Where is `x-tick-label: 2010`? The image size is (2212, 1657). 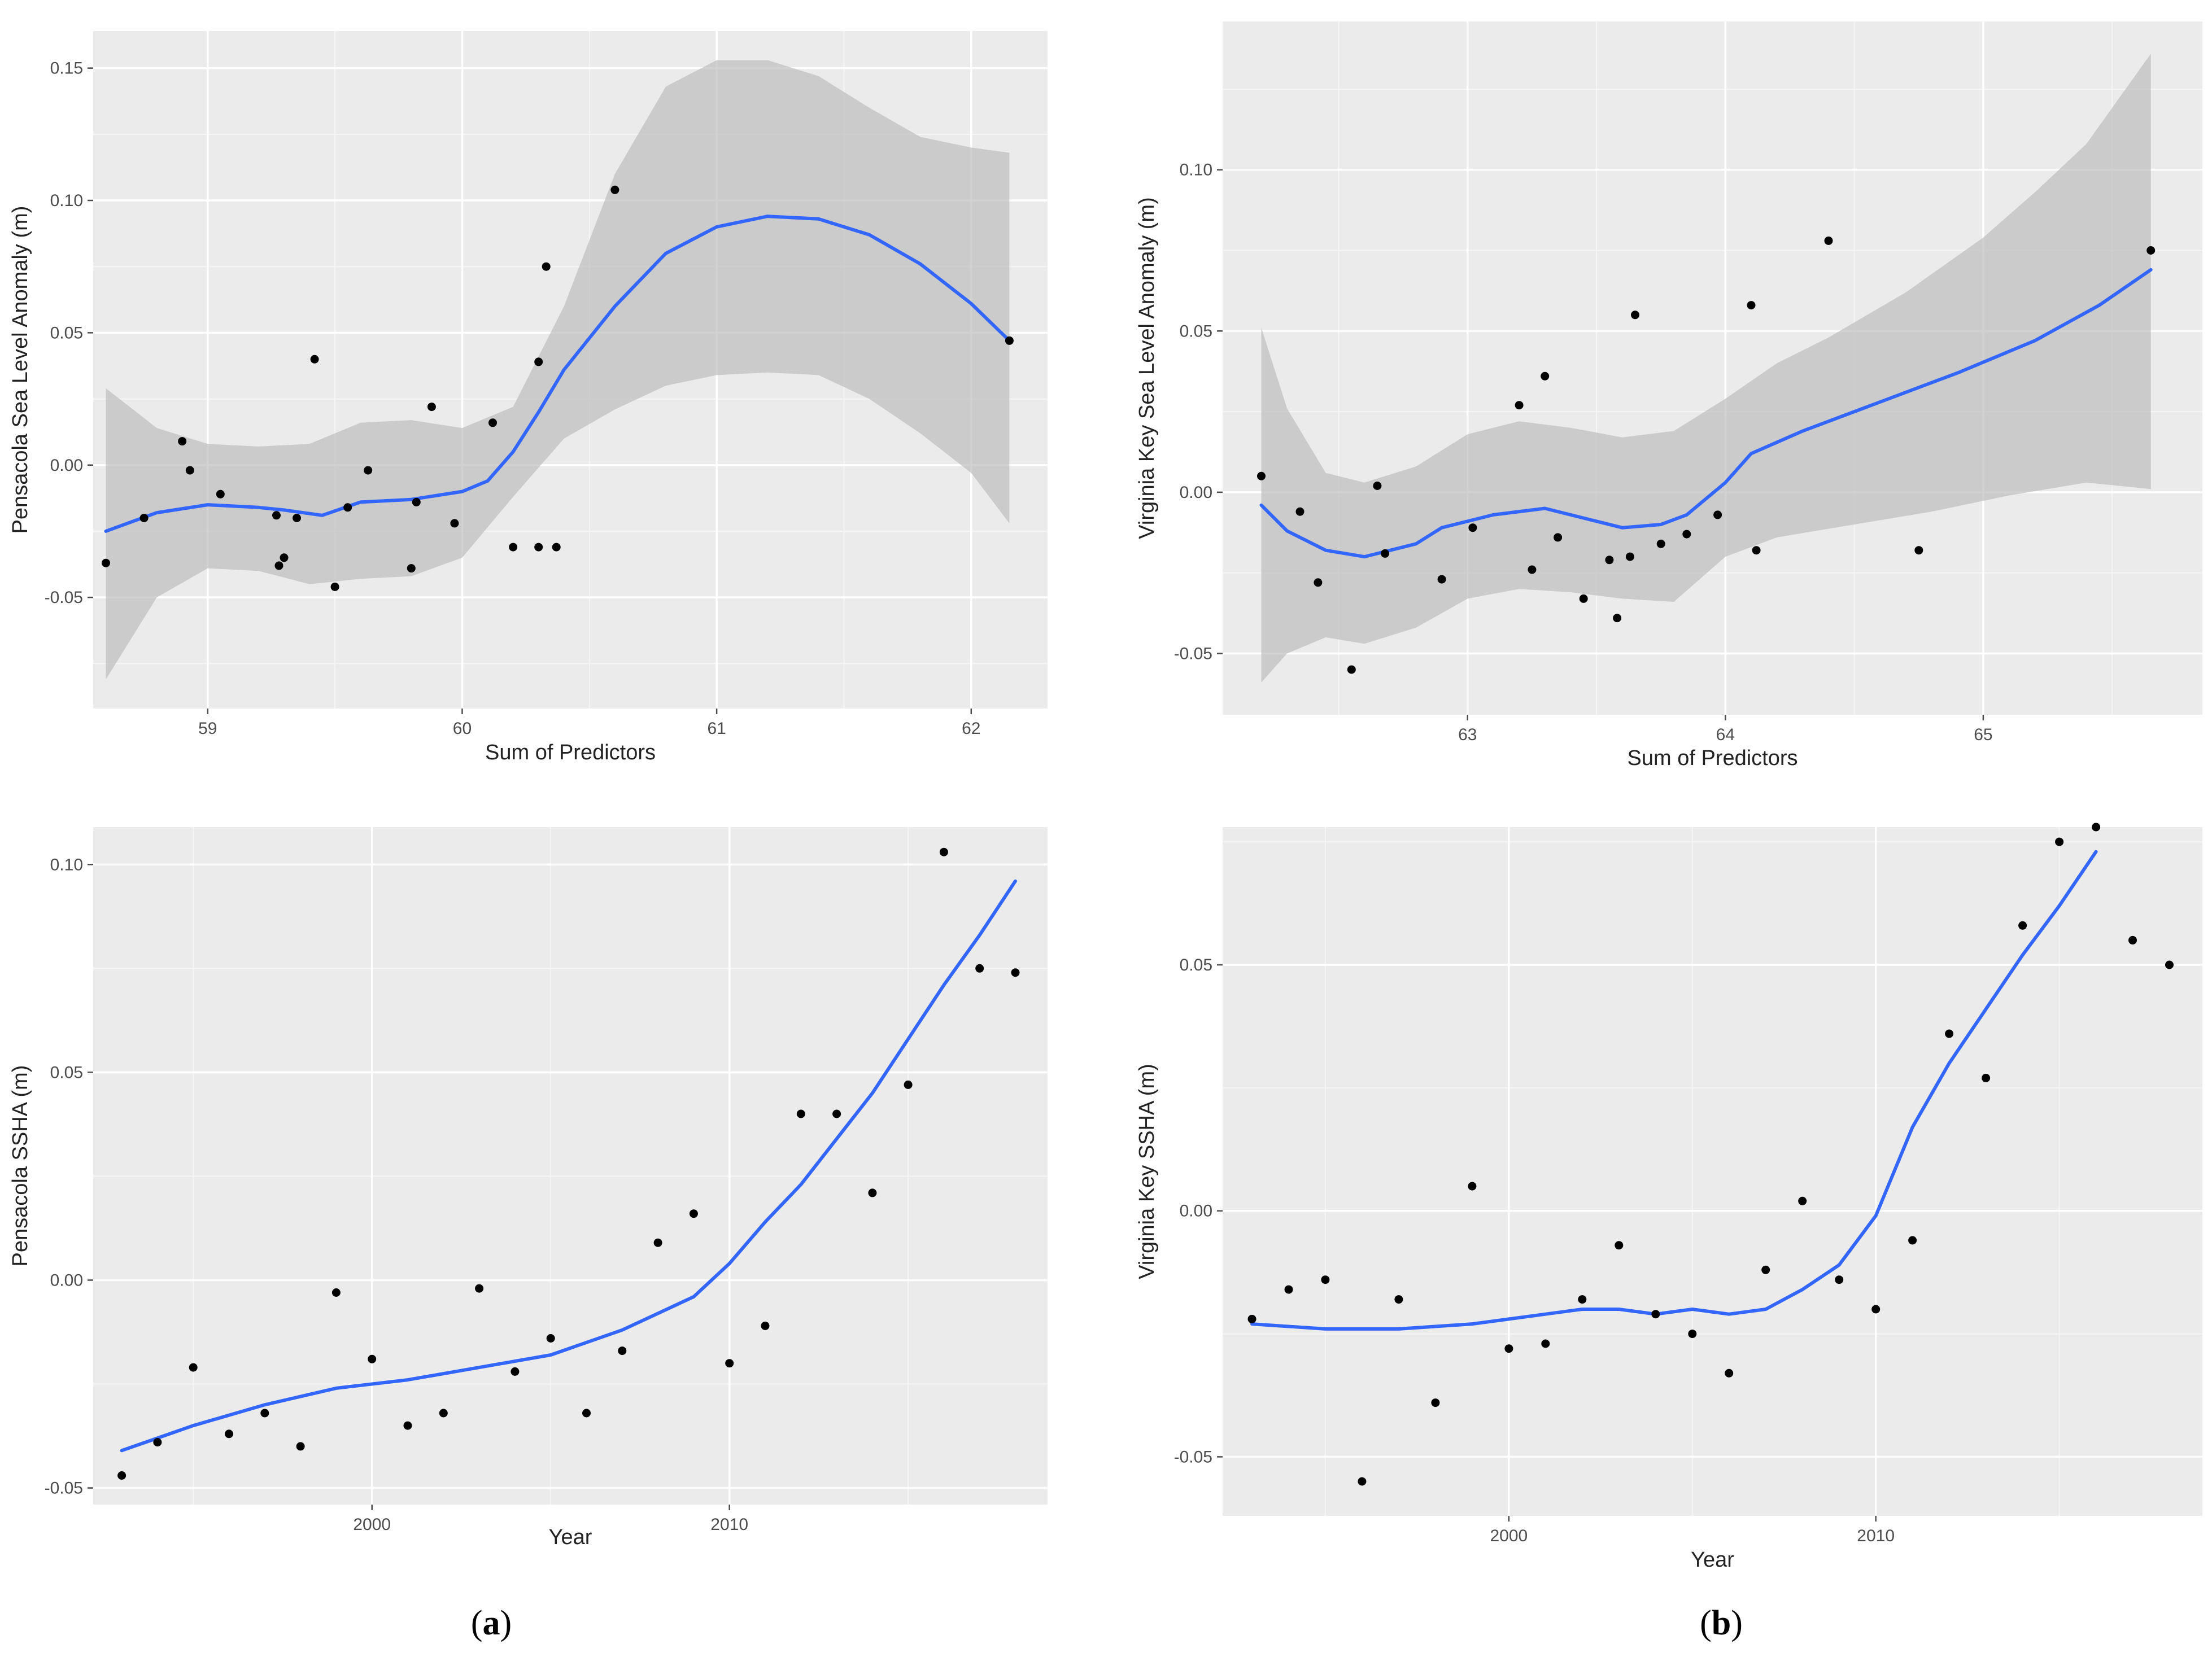
x-tick-label: 2010 is located at coordinates (1876, 1536).